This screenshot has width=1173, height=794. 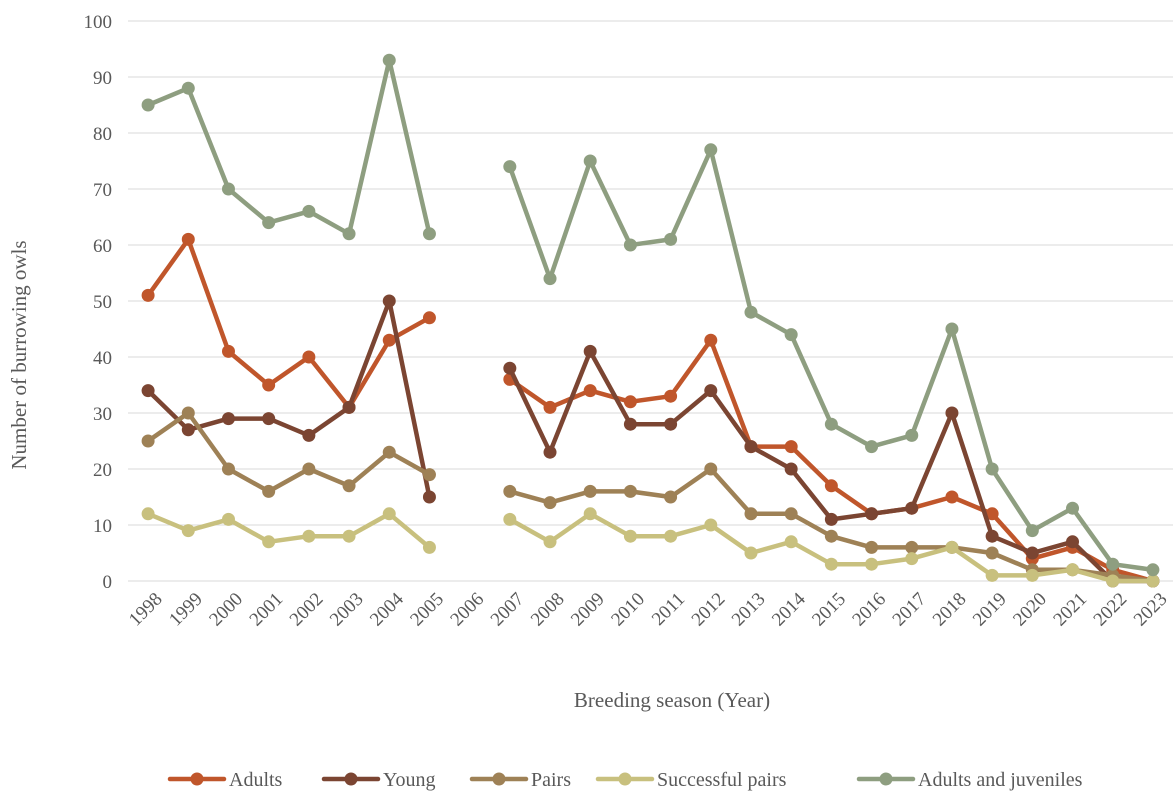 I want to click on legend-label: Adults and juveniles, so click(x=1000, y=780).